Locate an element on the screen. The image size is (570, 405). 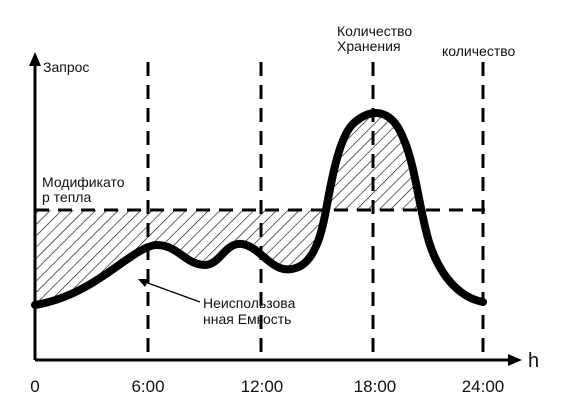
unused-capacity-label-line2: нная Емкость is located at coordinates (247, 319).